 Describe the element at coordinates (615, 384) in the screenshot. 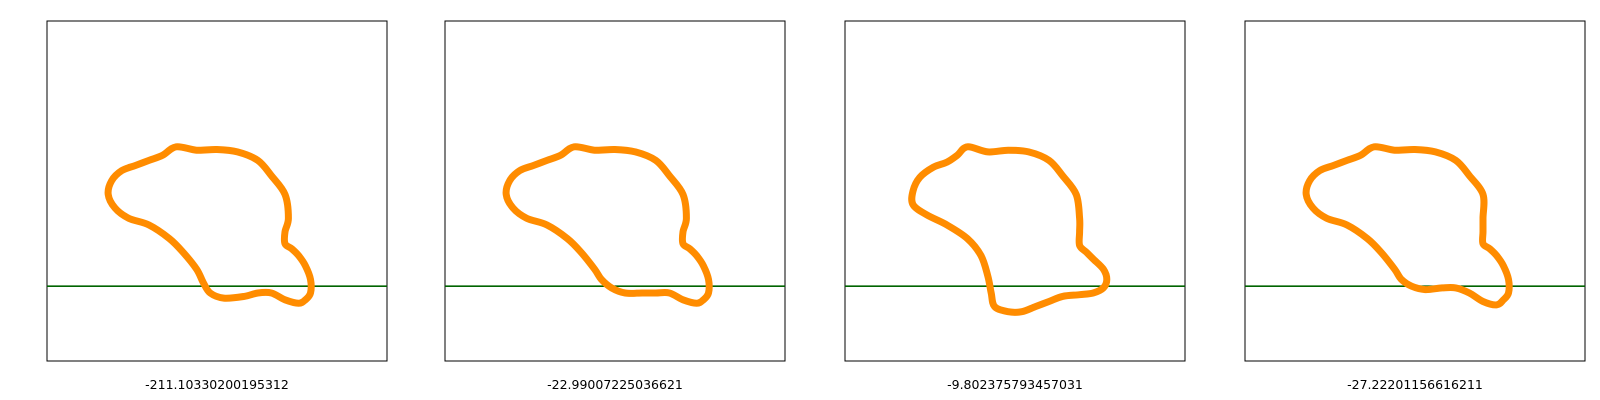

I see `value-label: -22.99007225036621` at that location.